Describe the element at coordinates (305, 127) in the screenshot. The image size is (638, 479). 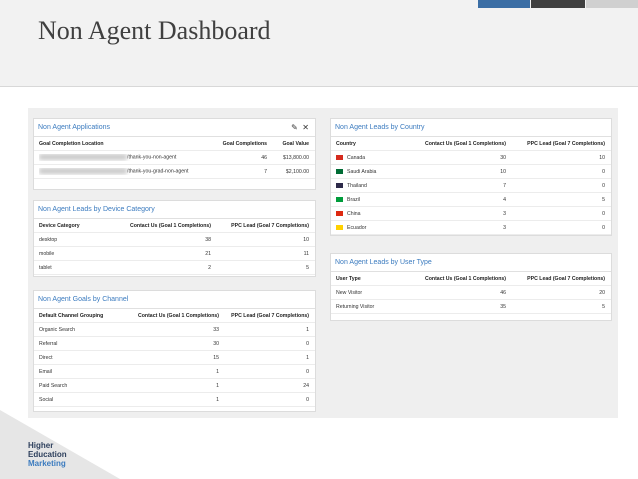
I see `close-icon: ✕` at that location.